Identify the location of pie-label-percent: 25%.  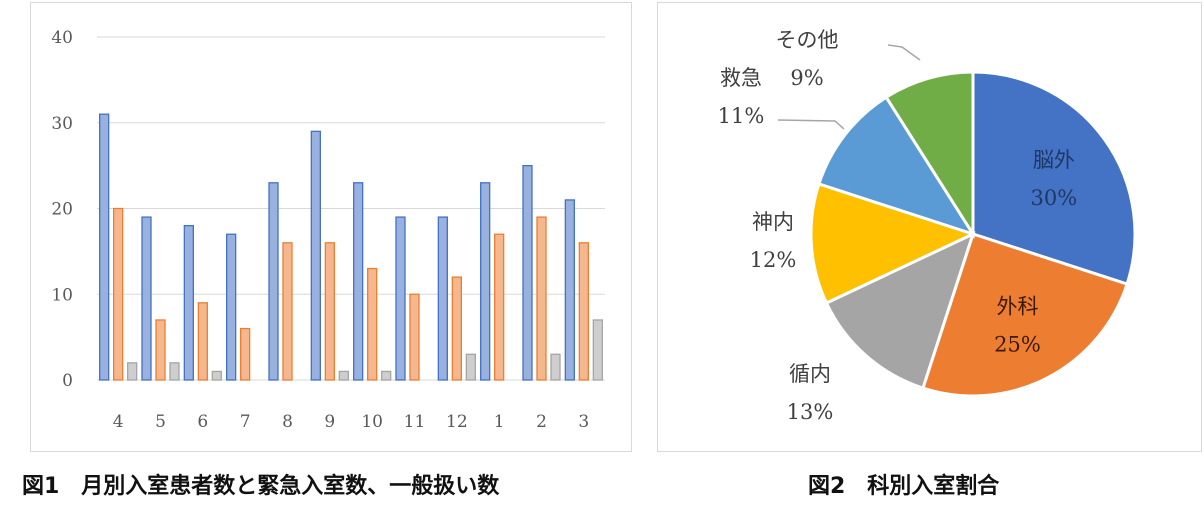
(1017, 344).